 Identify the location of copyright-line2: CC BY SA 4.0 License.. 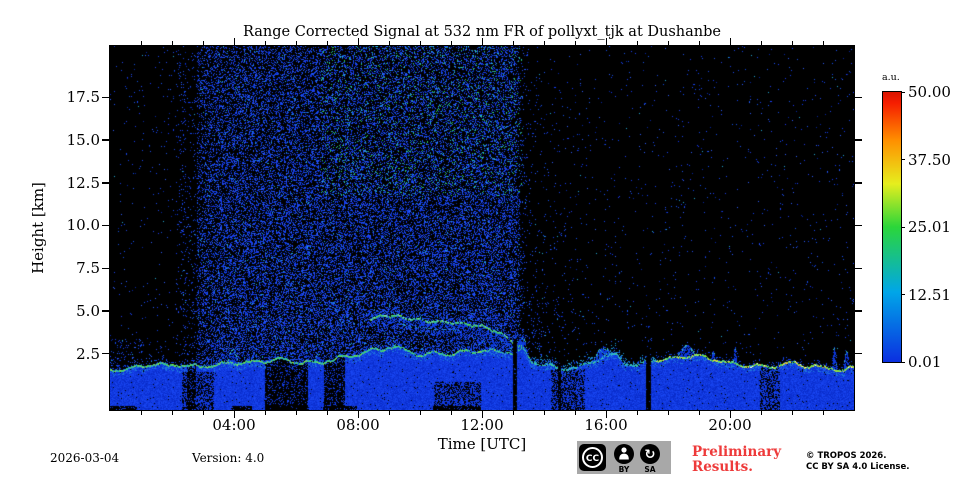
(858, 467).